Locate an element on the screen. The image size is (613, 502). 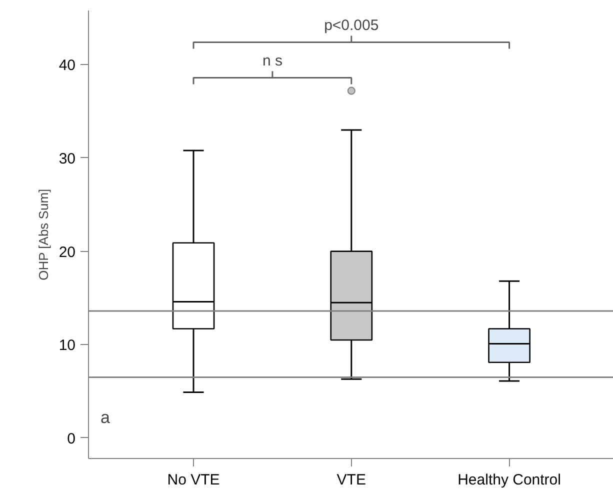
y-tick-label: 0 is located at coordinates (71, 439).